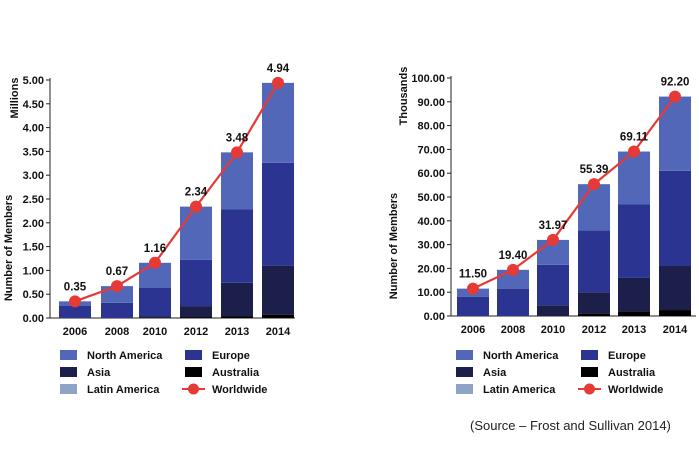  Describe the element at coordinates (33, 295) in the screenshot. I see `y-tick-label: 0.50` at that location.